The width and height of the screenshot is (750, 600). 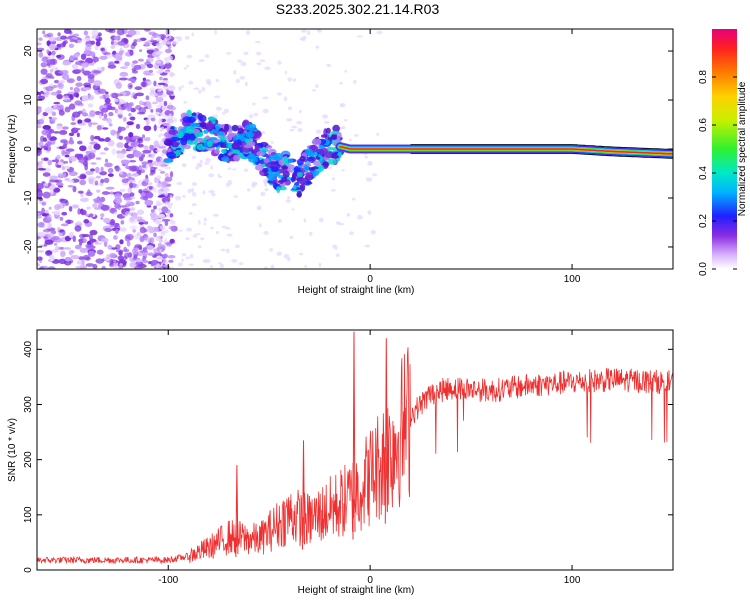 What do you see at coordinates (28, 197) in the screenshot?
I see `spectrogram-y-tick-label: -10` at bounding box center [28, 197].